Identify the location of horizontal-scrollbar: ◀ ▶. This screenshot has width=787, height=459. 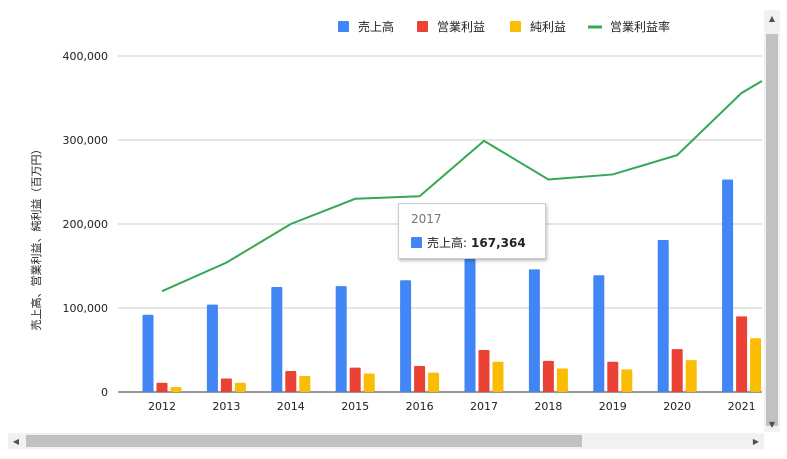
(386, 441).